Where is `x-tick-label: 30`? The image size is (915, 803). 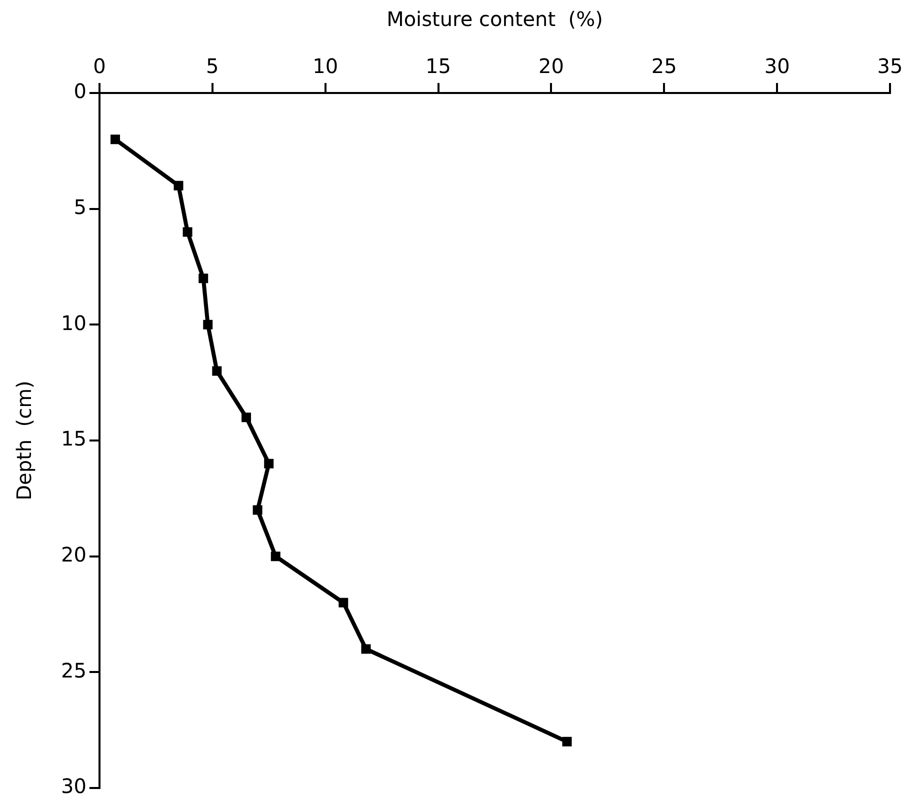 x-tick-label: 30 is located at coordinates (777, 66).